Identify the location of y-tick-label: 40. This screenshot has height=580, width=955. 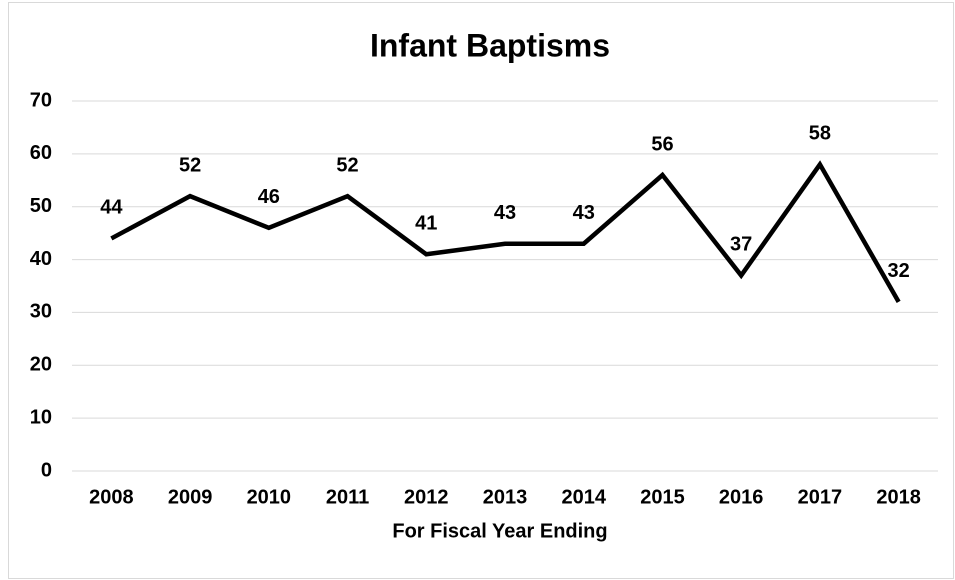
(41, 259).